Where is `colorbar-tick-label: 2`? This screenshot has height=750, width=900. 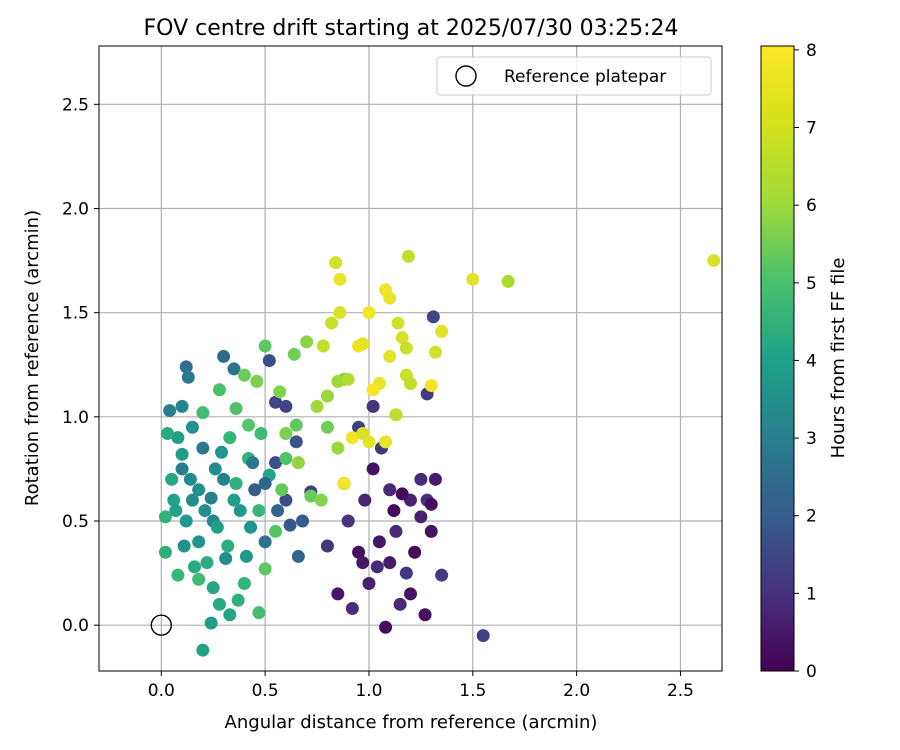 colorbar-tick-label: 2 is located at coordinates (811, 517).